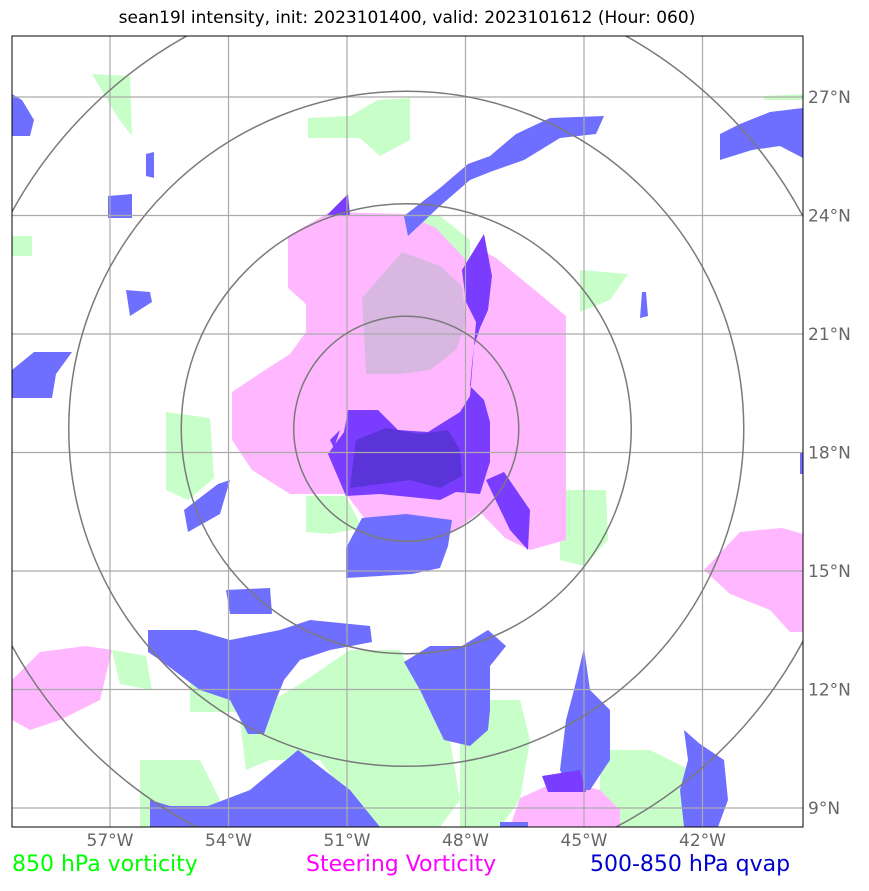 The height and width of the screenshot is (891, 869). I want to click on y-tick-labels: 27°N 24°N 21°N 18°N 15°N 12°N 9°N, so click(829, 453).